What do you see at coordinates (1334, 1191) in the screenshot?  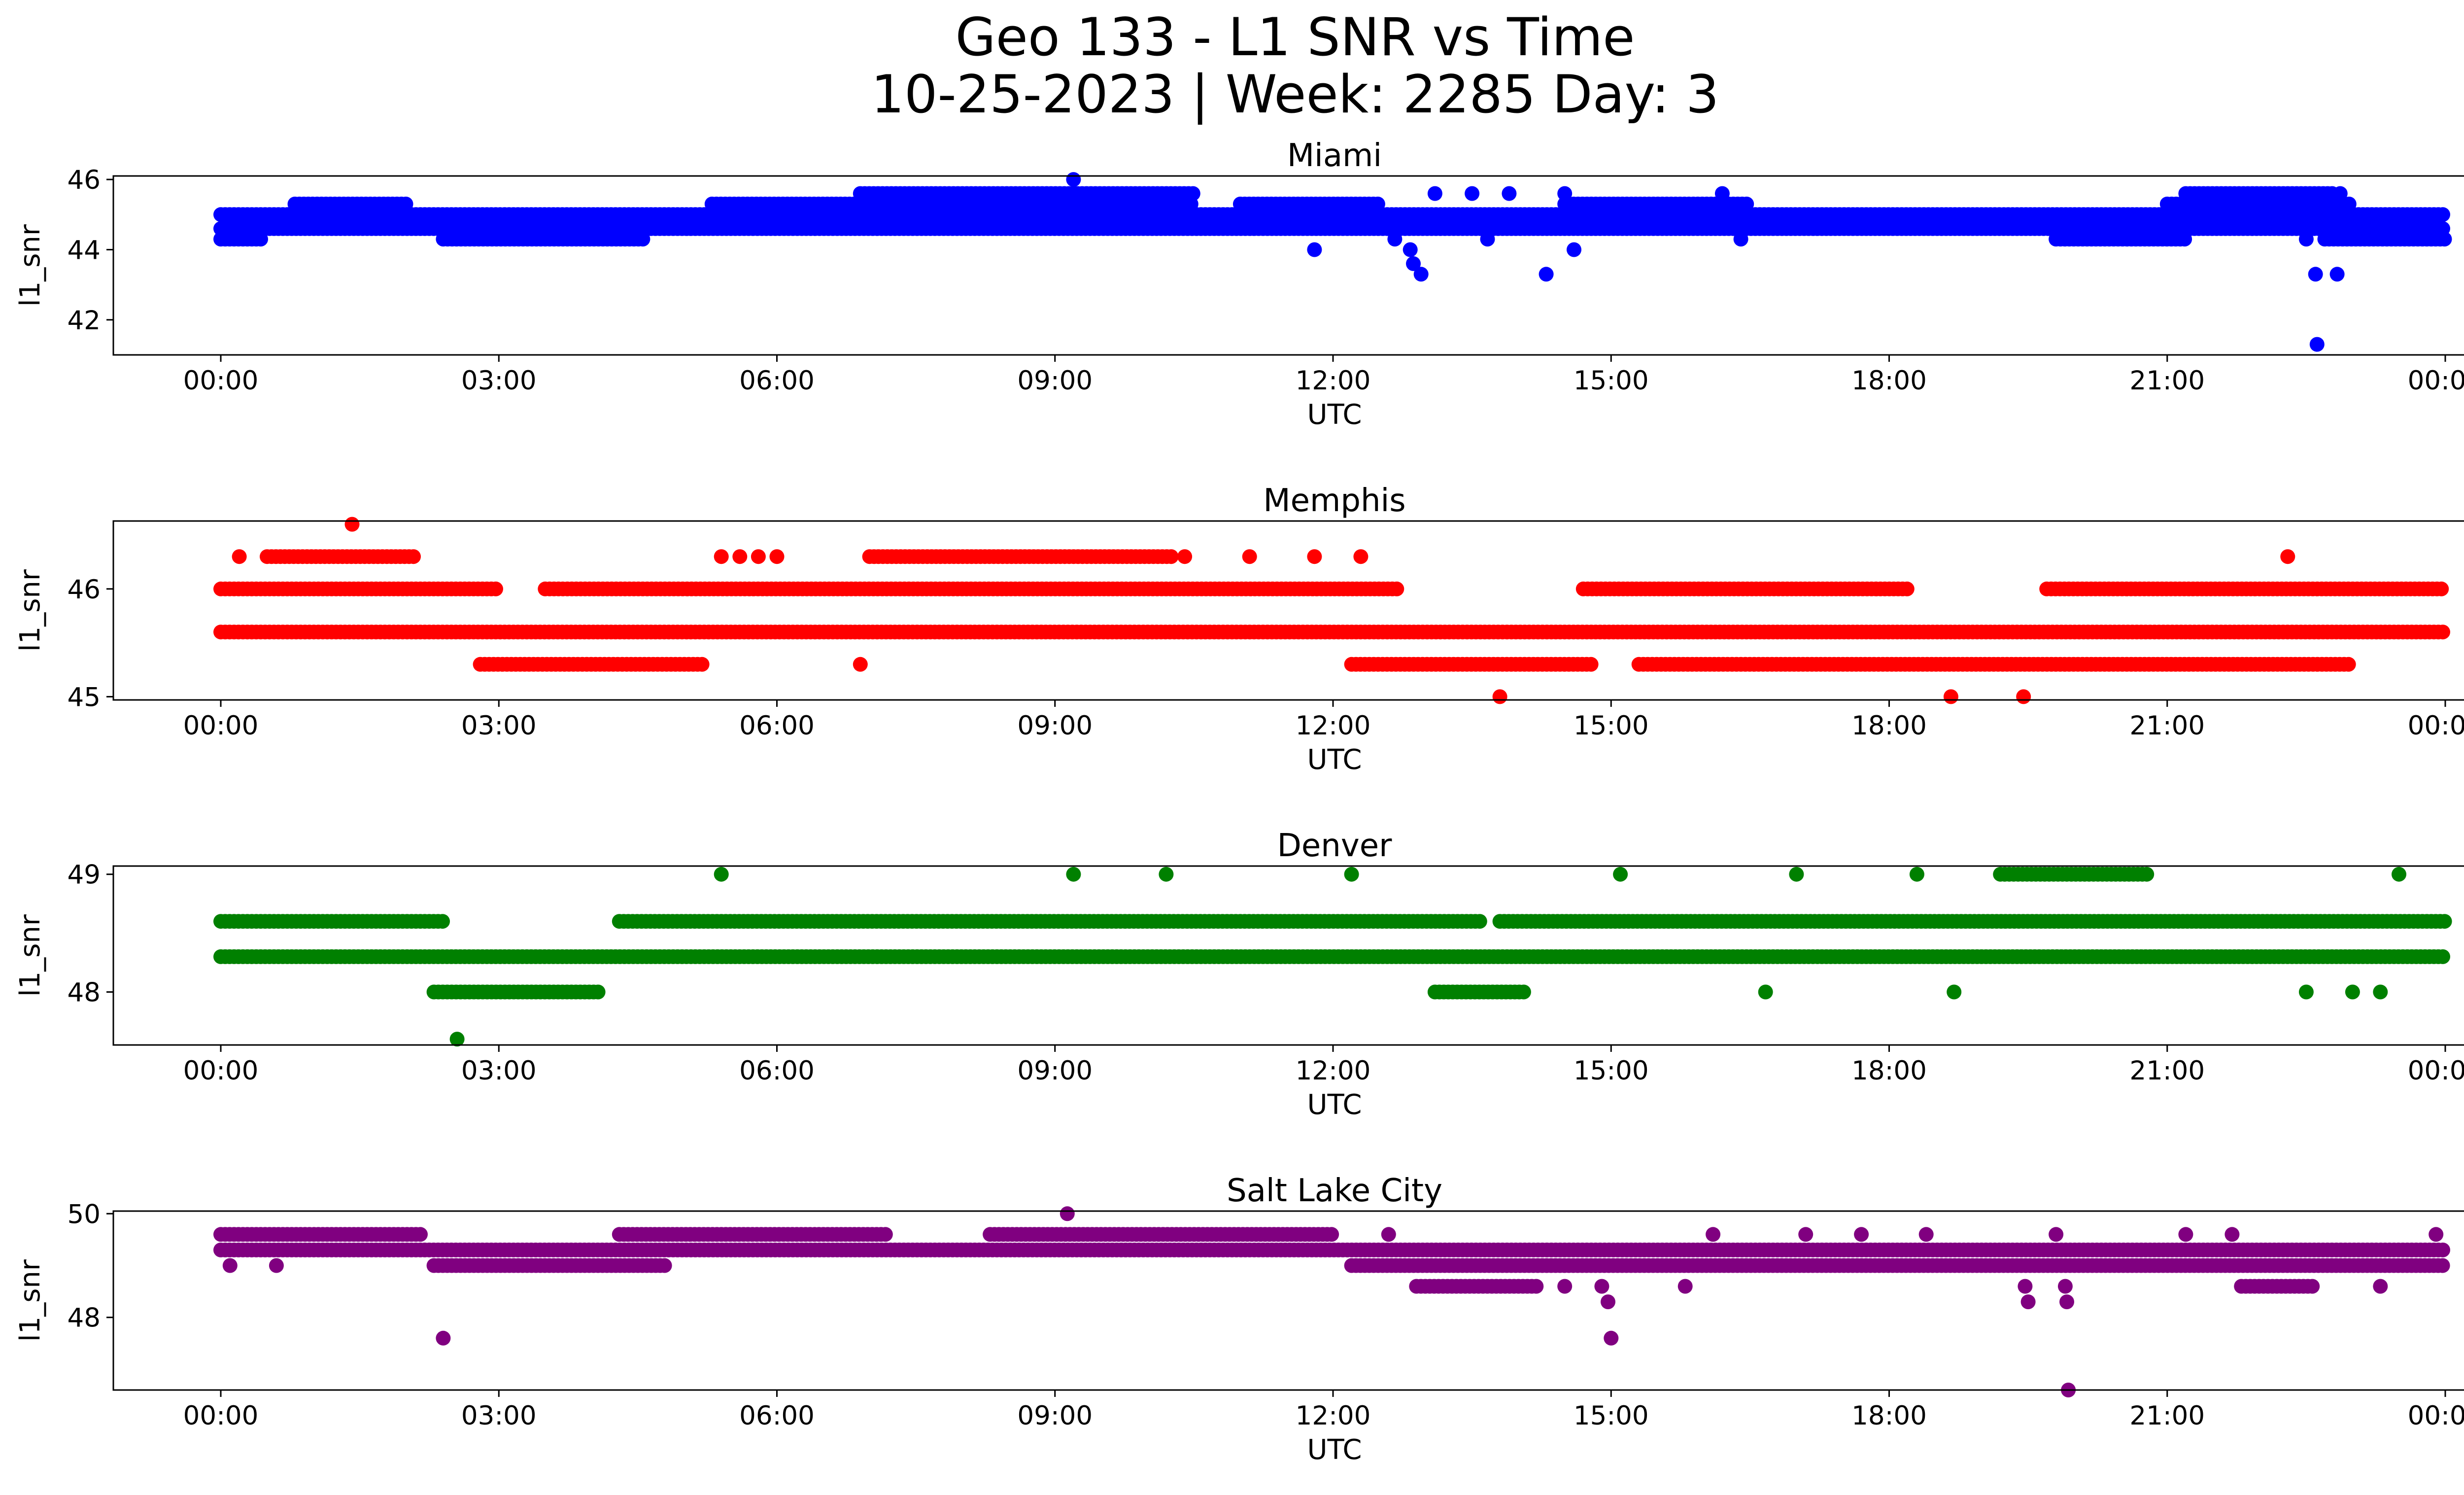 I see `subplot-title: Salt Lake City` at bounding box center [1334, 1191].